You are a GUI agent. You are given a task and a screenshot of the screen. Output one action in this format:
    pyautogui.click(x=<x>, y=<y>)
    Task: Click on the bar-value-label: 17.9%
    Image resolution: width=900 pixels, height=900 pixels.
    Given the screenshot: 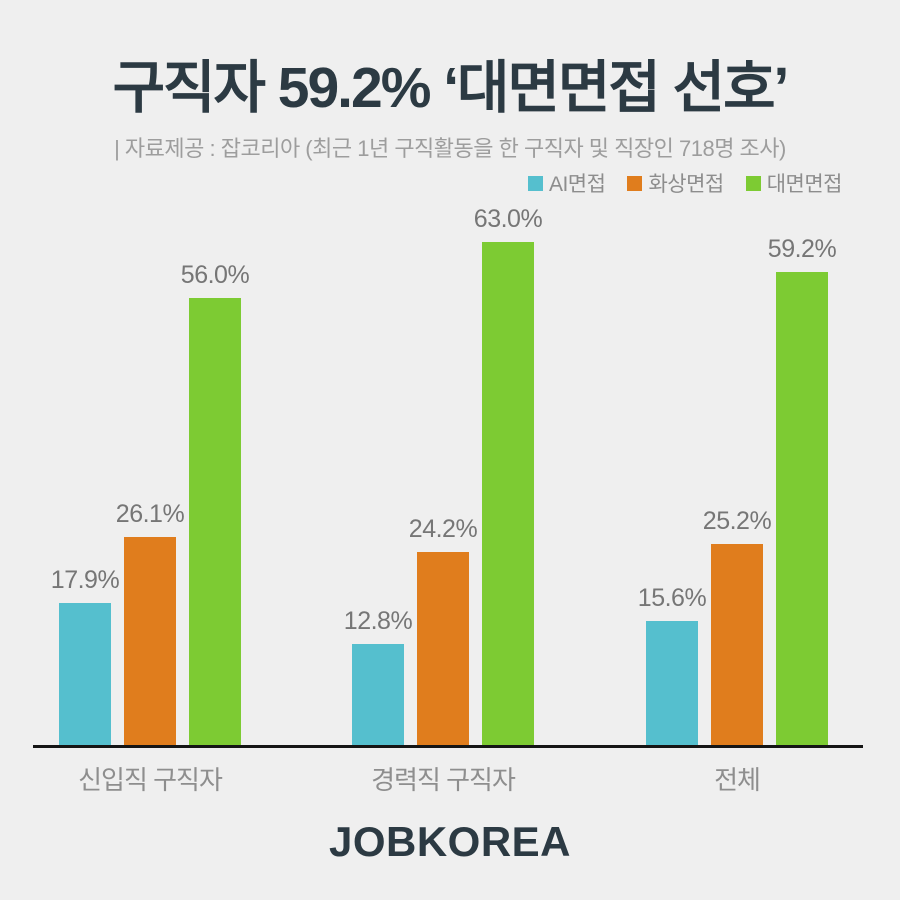 What is the action you would take?
    pyautogui.click(x=85, y=579)
    